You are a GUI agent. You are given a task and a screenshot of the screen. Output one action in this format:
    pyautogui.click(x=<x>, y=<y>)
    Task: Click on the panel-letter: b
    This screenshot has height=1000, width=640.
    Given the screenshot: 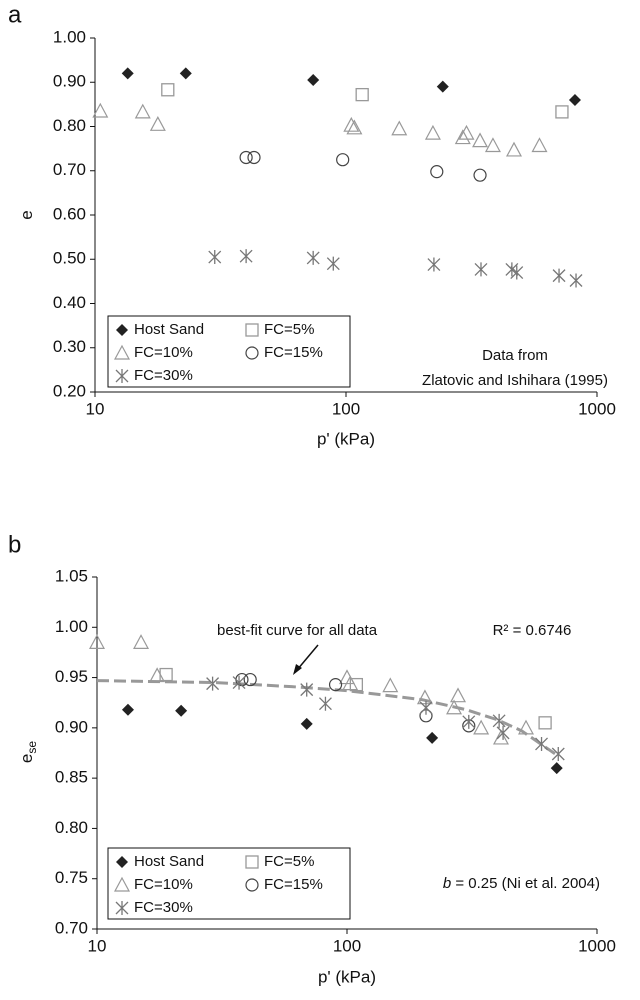 What is the action you would take?
    pyautogui.click(x=14, y=544)
    